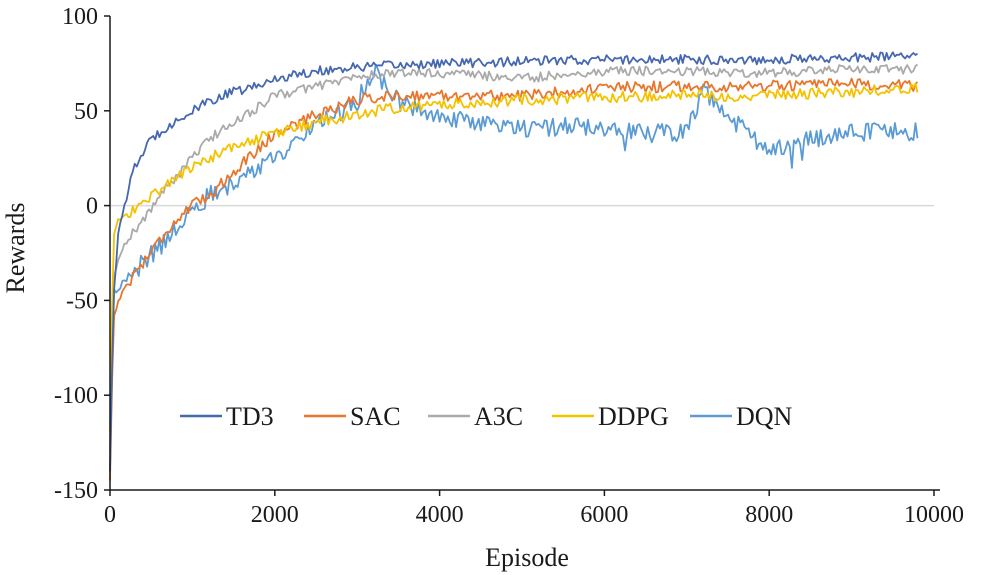 Image resolution: width=994 pixels, height=575 pixels. What do you see at coordinates (110, 515) in the screenshot?
I see `x-tick-label: 0` at bounding box center [110, 515].